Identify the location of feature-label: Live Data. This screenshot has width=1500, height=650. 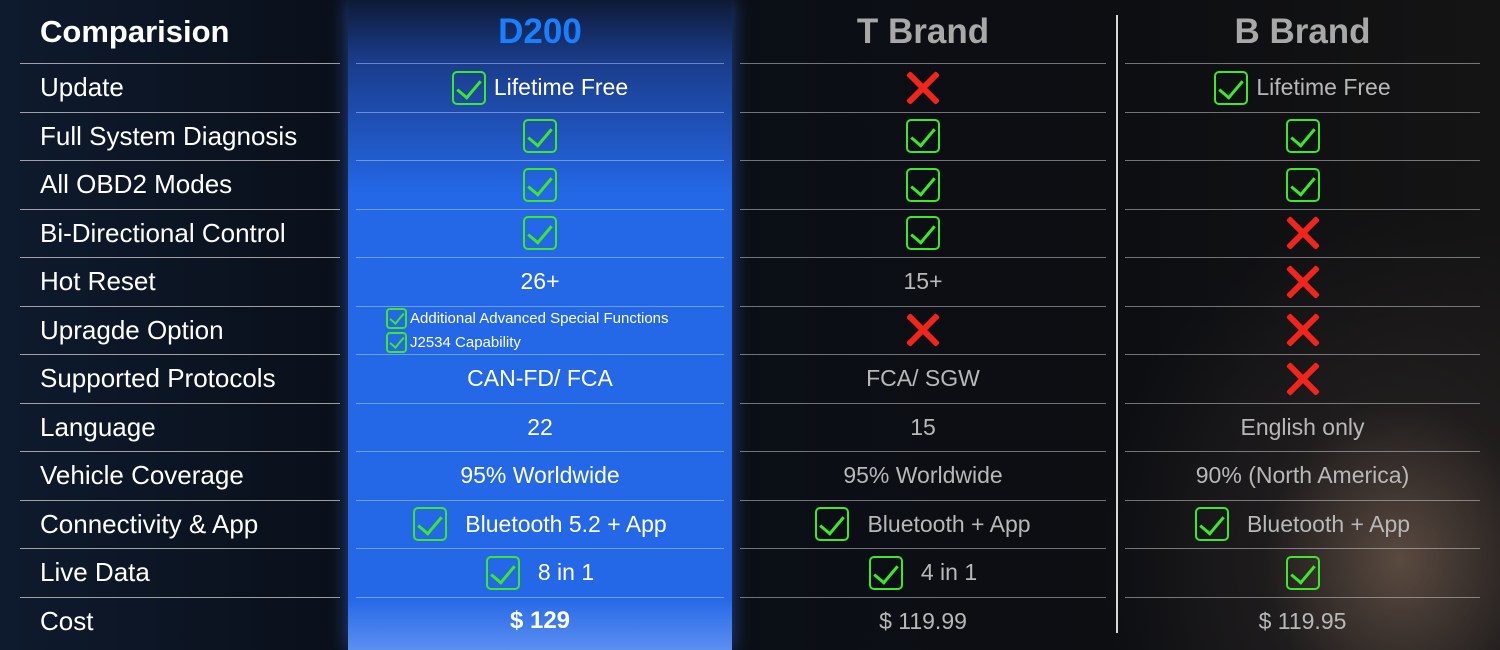
(180, 572).